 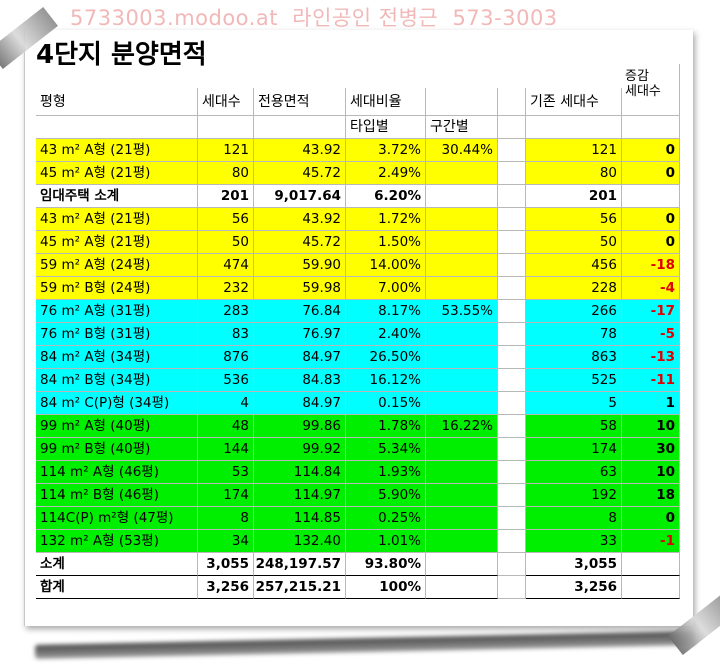 I want to click on header-change-line1: 증감, so click(x=637, y=76).